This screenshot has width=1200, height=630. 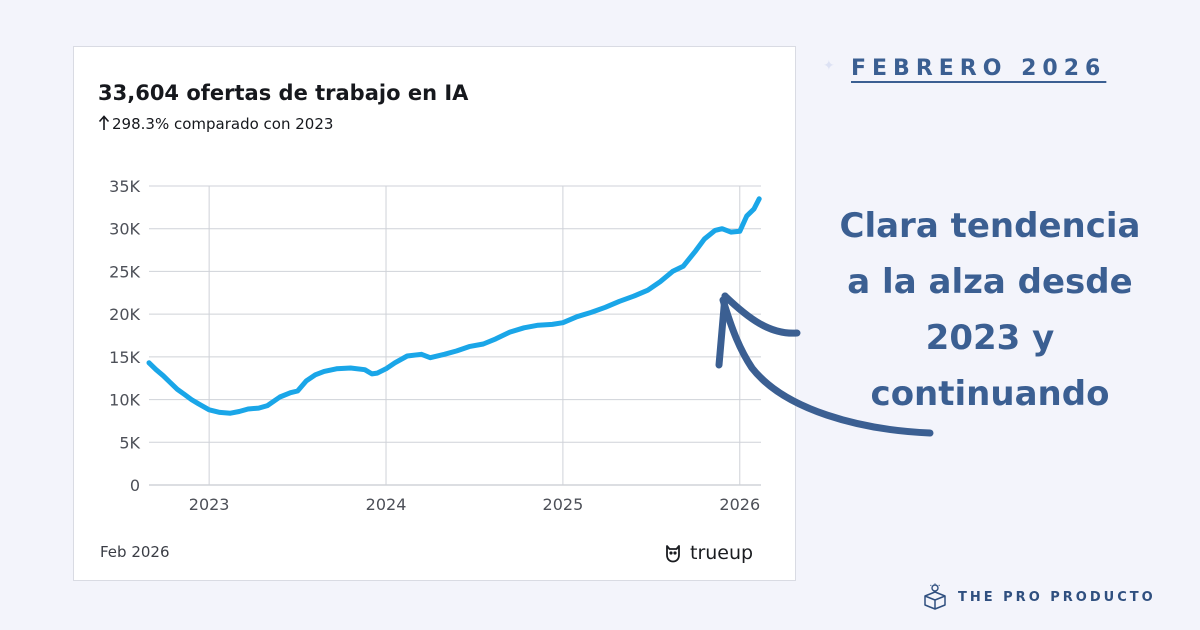 What do you see at coordinates (223, 124) in the screenshot?
I see `chart-subtitle-text: 298.3% comparado con 2023` at bounding box center [223, 124].